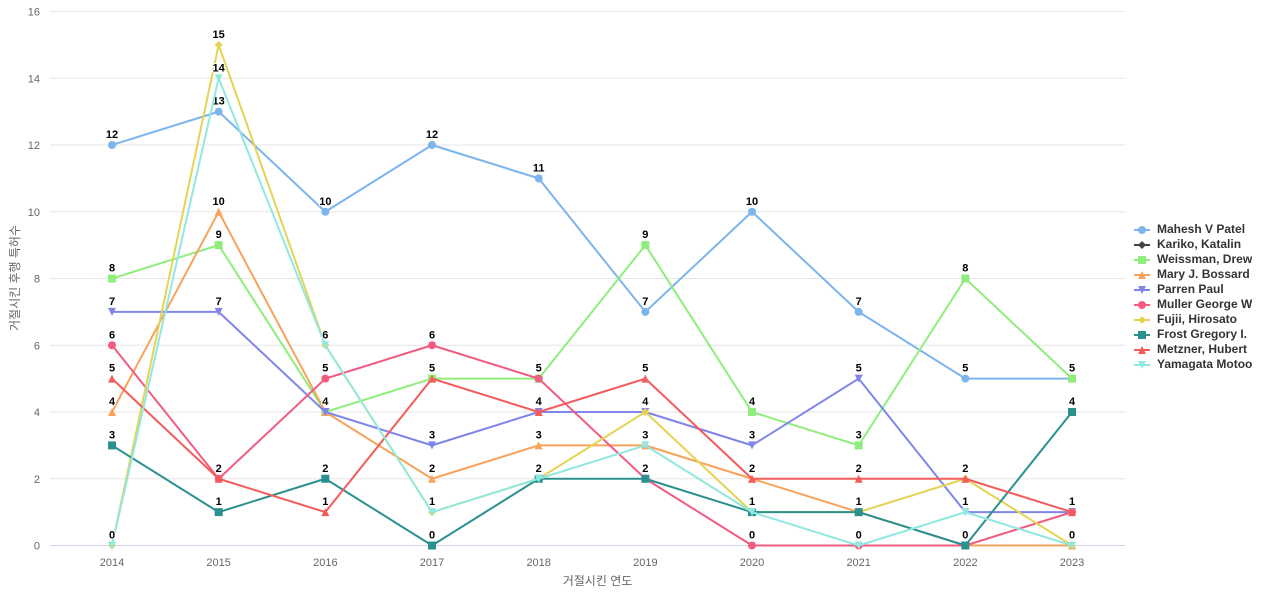 Image resolution: width=1280 pixels, height=600 pixels. I want to click on x-tick-label: 2020, so click(752, 563).